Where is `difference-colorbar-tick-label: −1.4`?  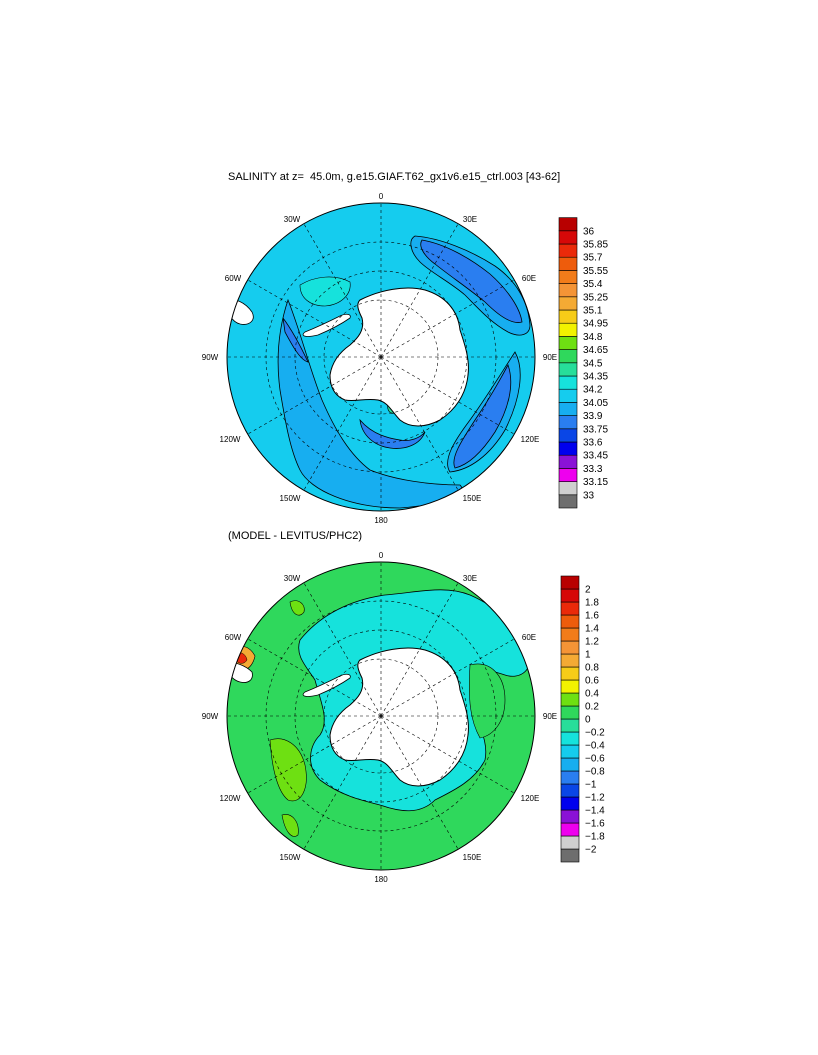
difference-colorbar-tick-label: −1.4 is located at coordinates (595, 811).